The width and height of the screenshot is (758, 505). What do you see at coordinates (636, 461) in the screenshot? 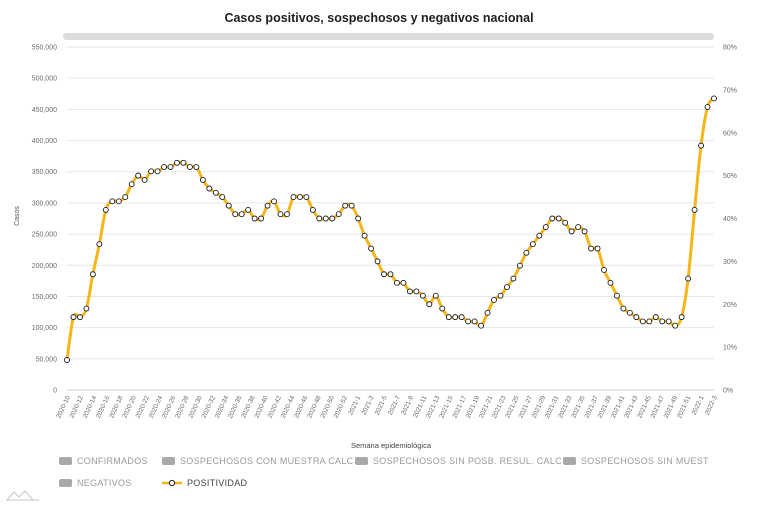
I see `legend-item-sospechosos-sin-muest: SOSPECHOSOS SIN MUEST` at bounding box center [636, 461].